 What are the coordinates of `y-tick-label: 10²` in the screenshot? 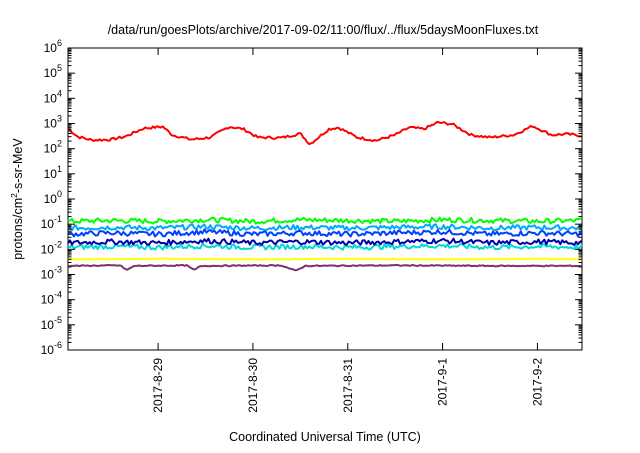 It's located at (53, 147).